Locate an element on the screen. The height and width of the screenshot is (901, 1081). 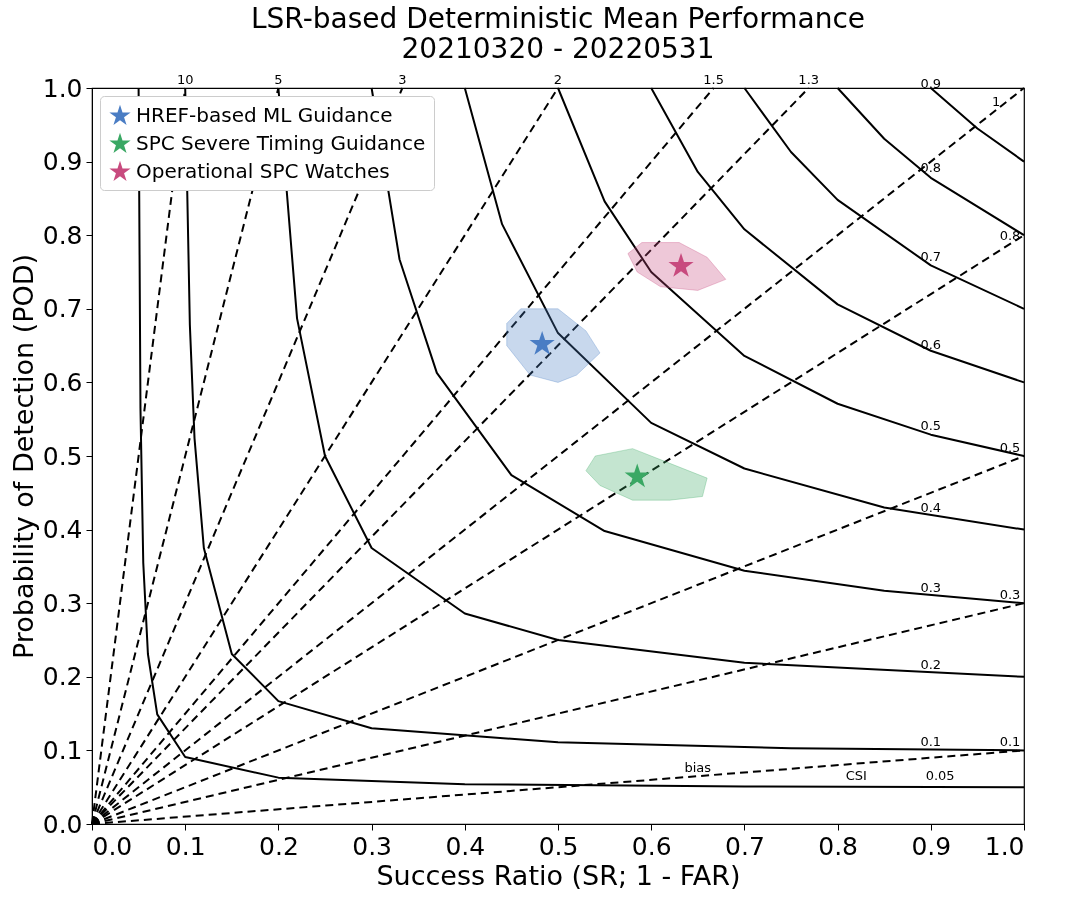
x-tick-label: 0.2 is located at coordinates (279, 846).